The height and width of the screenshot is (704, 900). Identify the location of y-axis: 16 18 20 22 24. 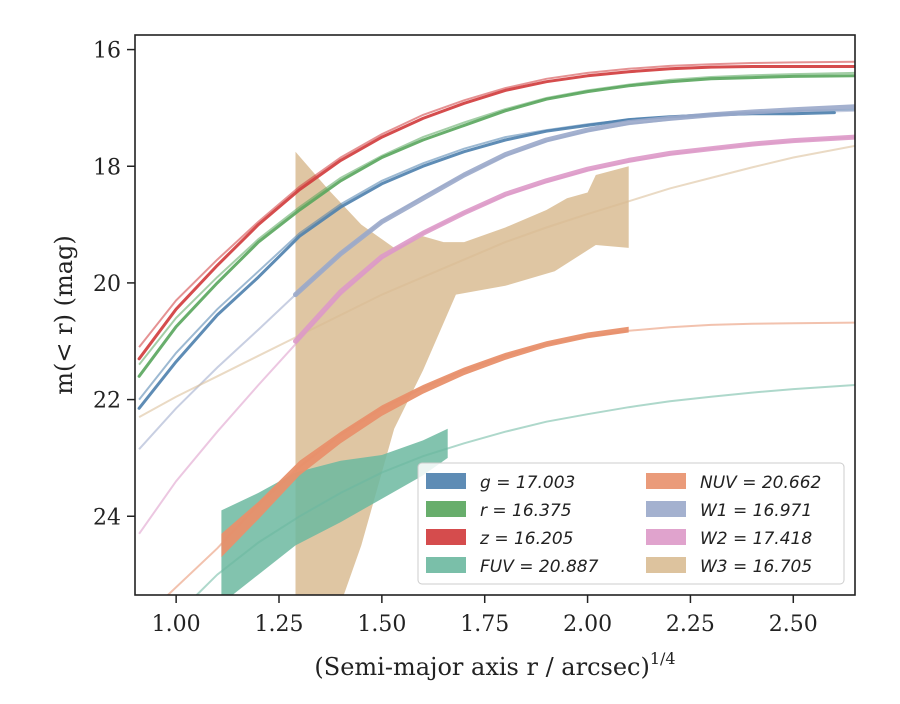
(114, 284).